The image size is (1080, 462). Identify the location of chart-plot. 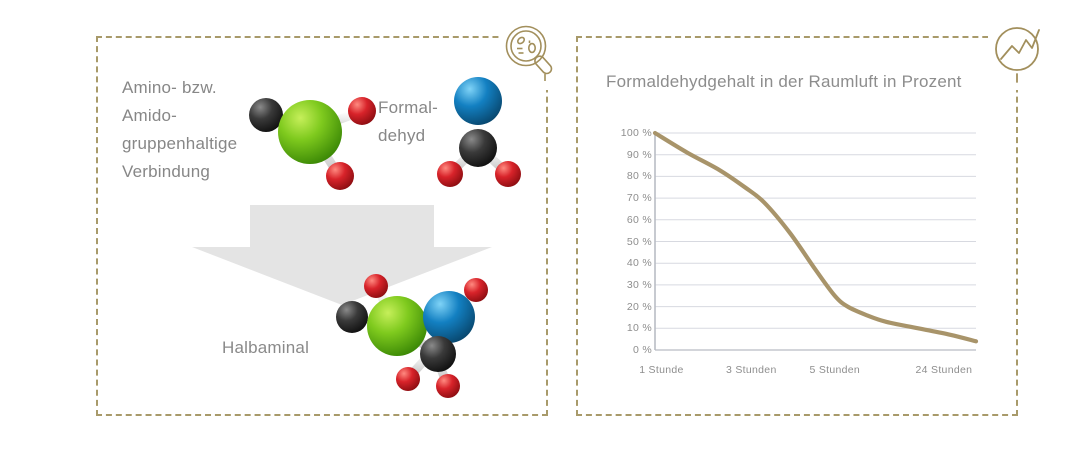
(815, 240).